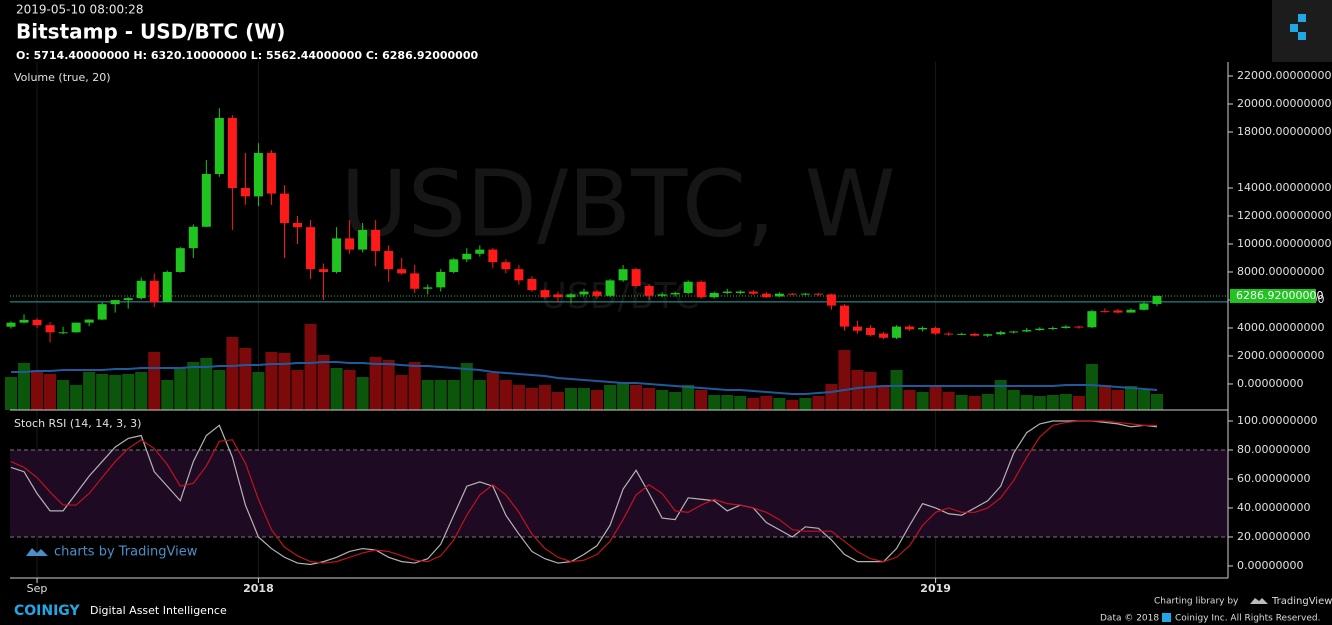  What do you see at coordinates (1284, 131) in the screenshot?
I see `y-tick-label: 18000.00000000` at bounding box center [1284, 131].